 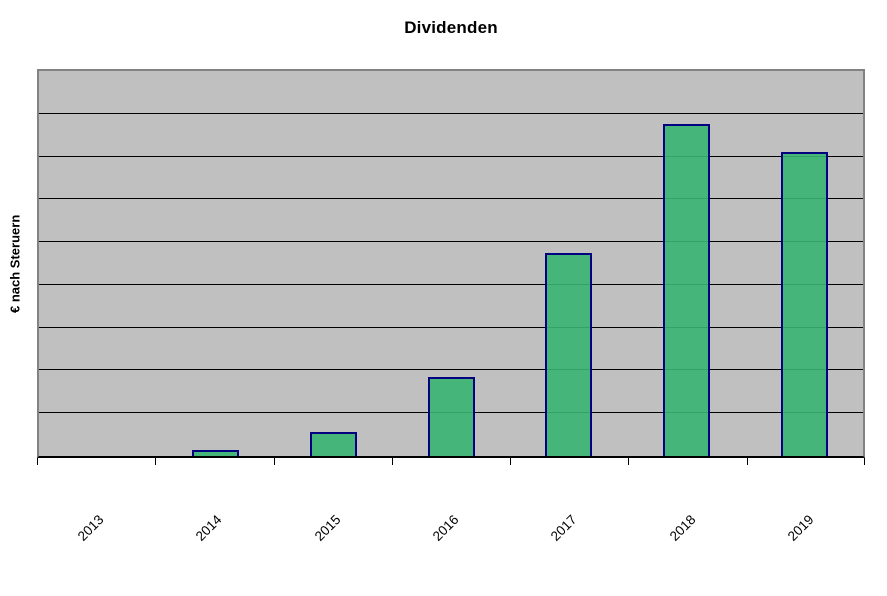 What do you see at coordinates (800, 528) in the screenshot?
I see `x-axis-label-2019: 2019` at bounding box center [800, 528].